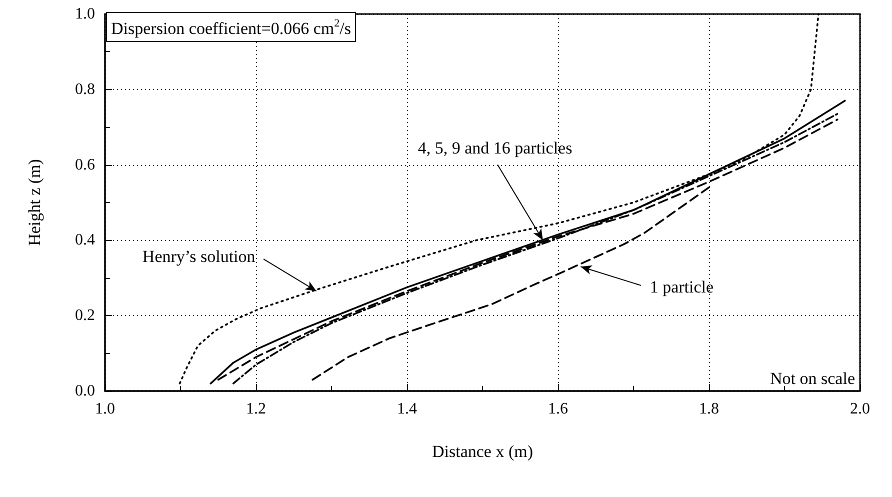 Image resolution: width=892 pixels, height=497 pixels. What do you see at coordinates (85, 240) in the screenshot?
I see `y-tick-label: 0.4` at bounding box center [85, 240].